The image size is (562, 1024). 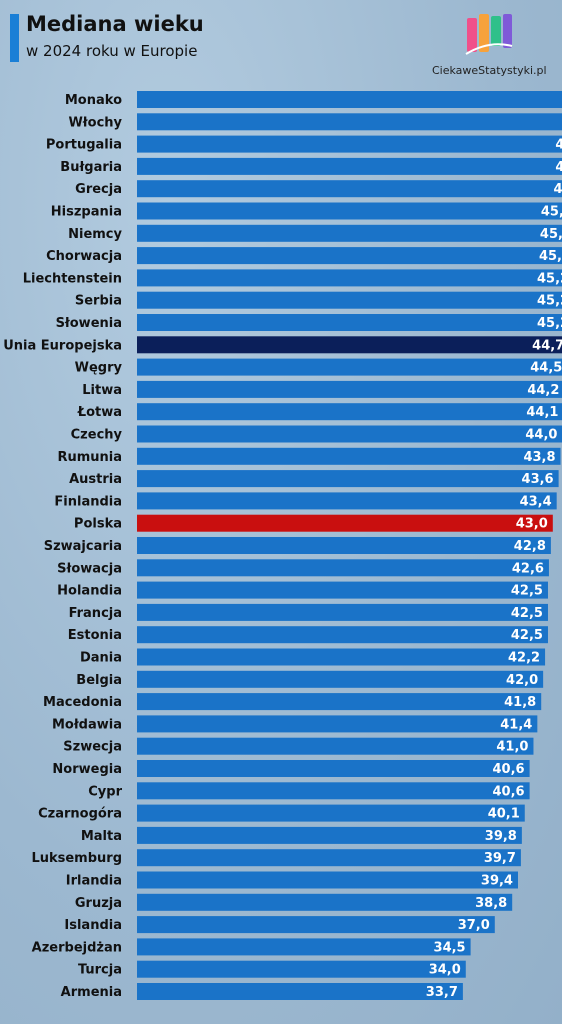 What do you see at coordinates (539, 457) in the screenshot?
I see `value-label: 43,8` at bounding box center [539, 457].